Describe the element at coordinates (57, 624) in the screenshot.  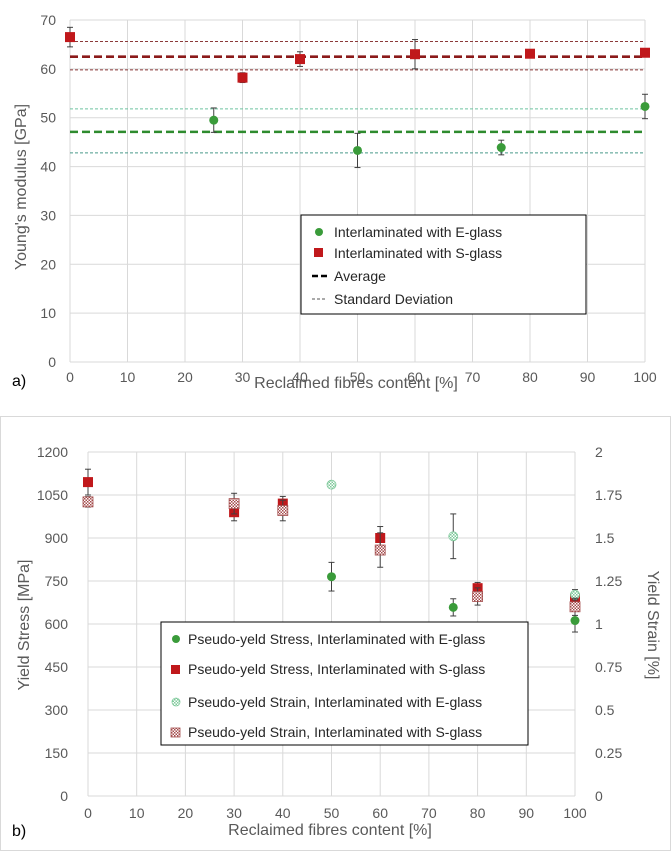
I see `y-tick-label: 600` at that location.